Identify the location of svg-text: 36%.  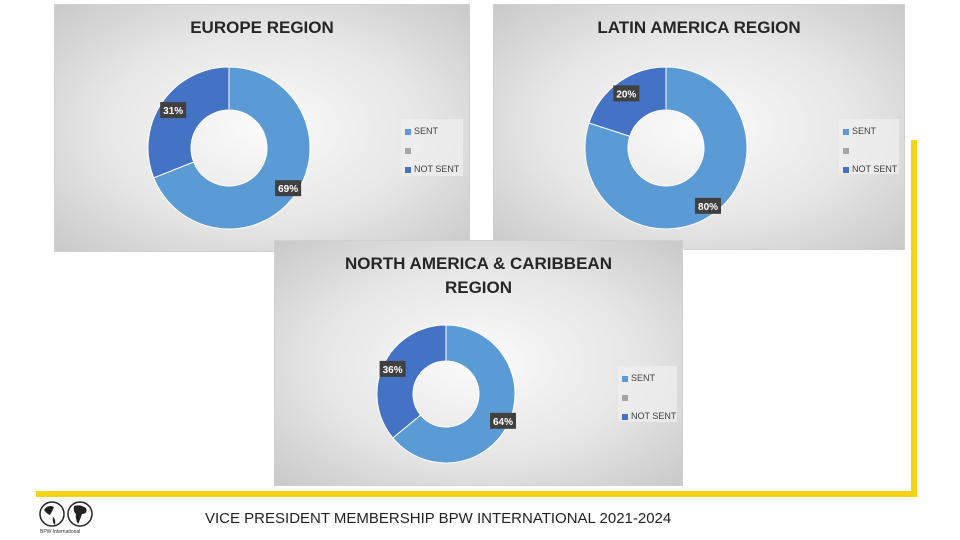
(393, 370).